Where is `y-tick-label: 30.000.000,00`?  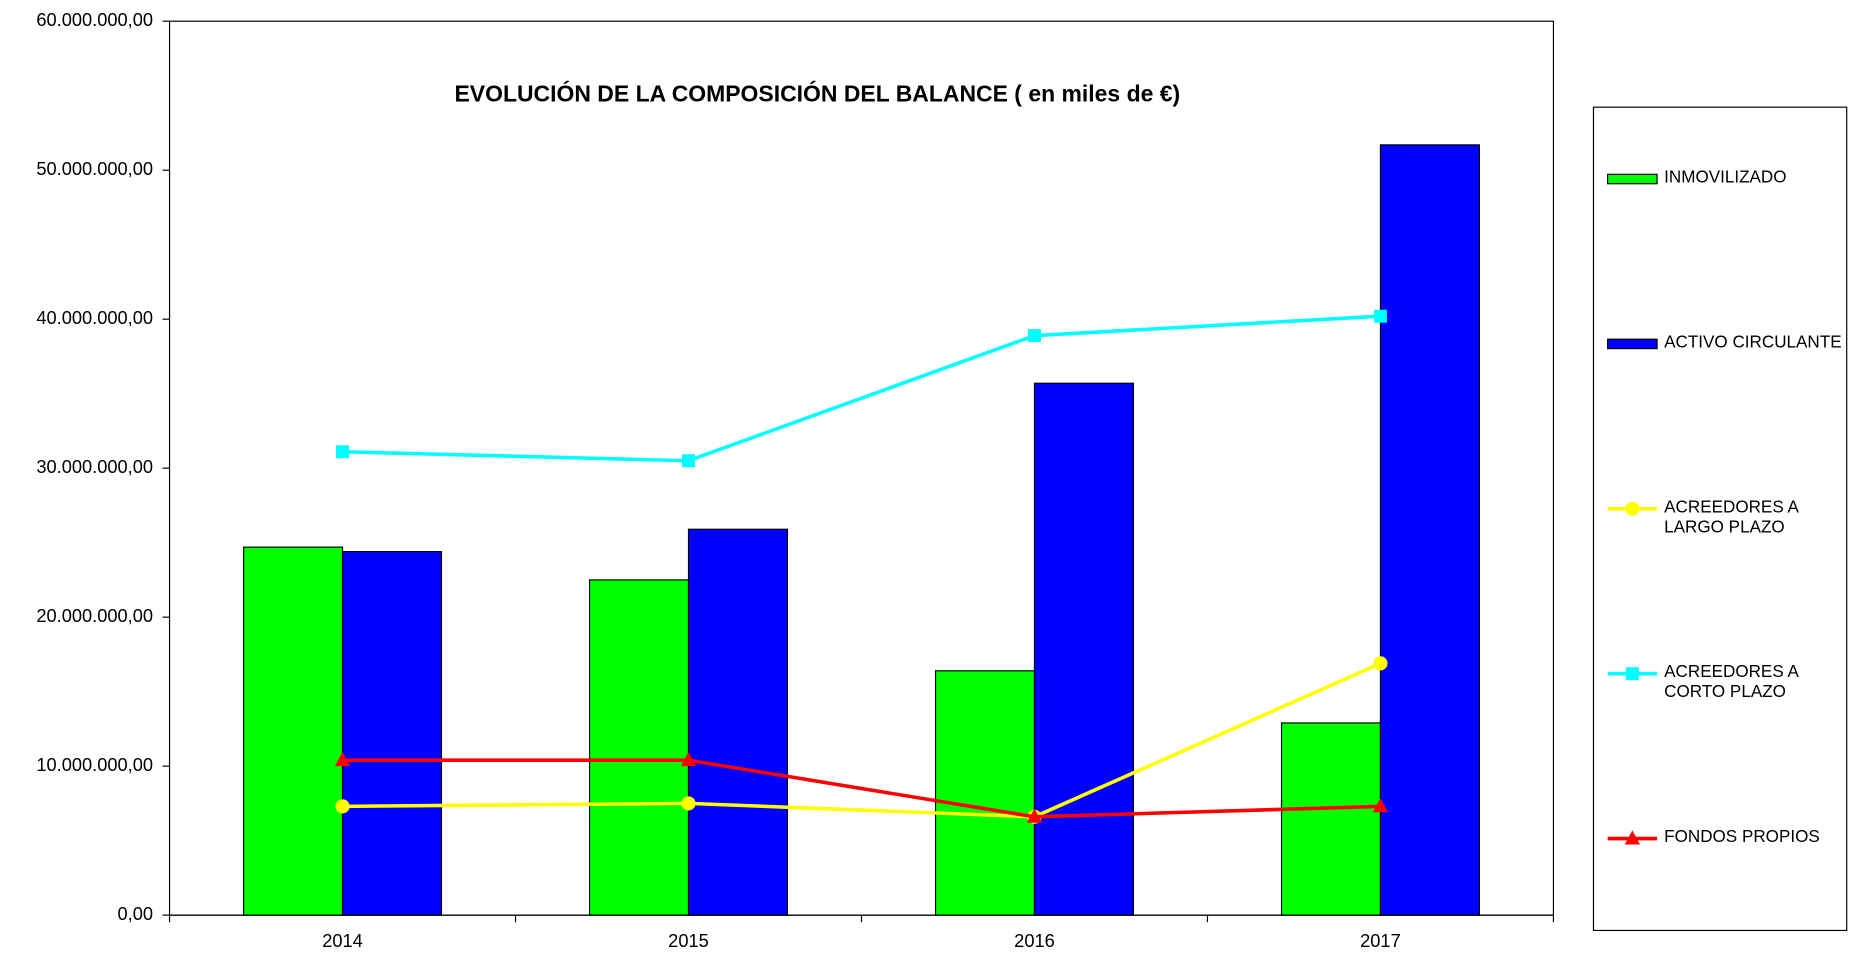
y-tick-label: 30.000.000,00 is located at coordinates (94, 466).